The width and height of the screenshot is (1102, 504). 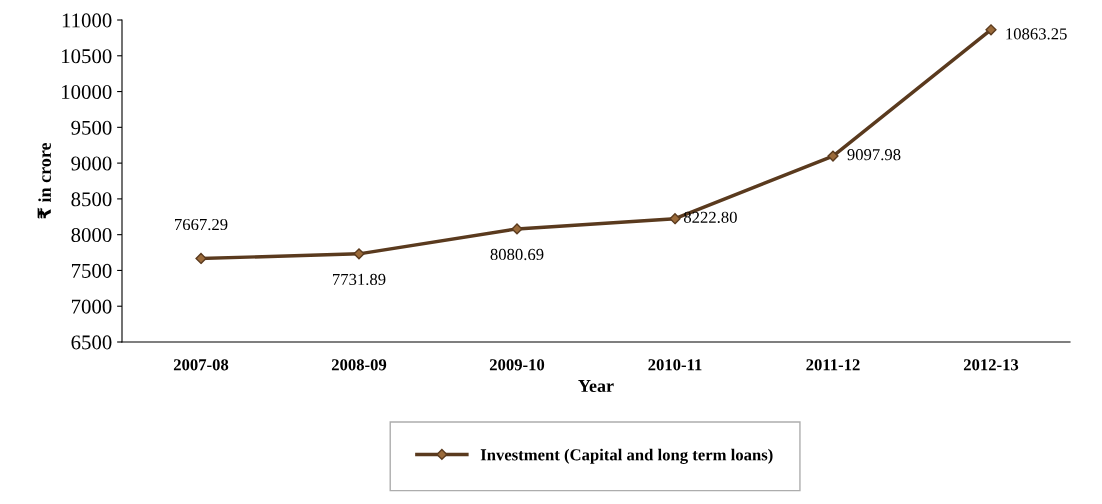 What do you see at coordinates (44, 180) in the screenshot?
I see `y-axis-title: ₹ in crore` at bounding box center [44, 180].